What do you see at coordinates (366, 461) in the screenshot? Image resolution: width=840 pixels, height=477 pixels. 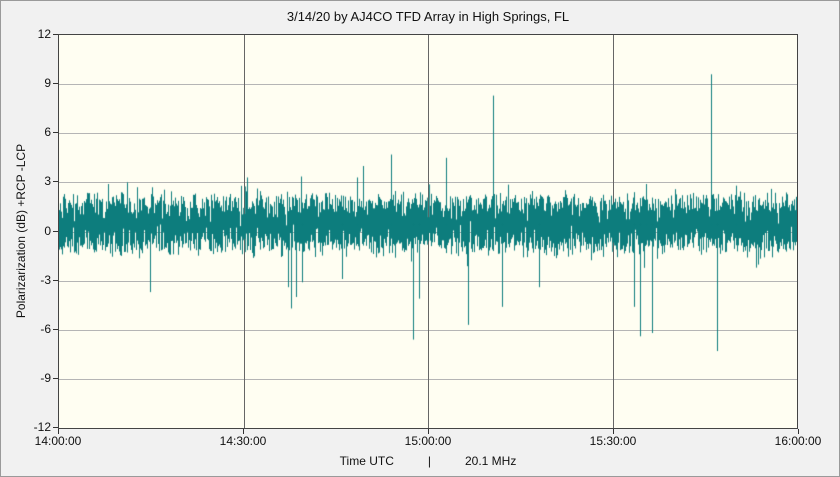 I see `x-axis-title: Time UTC` at bounding box center [366, 461].